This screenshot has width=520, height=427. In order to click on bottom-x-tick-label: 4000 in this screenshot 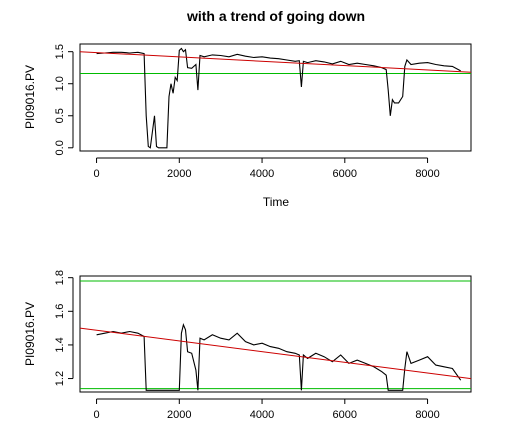, I will do `click(262, 415)`.